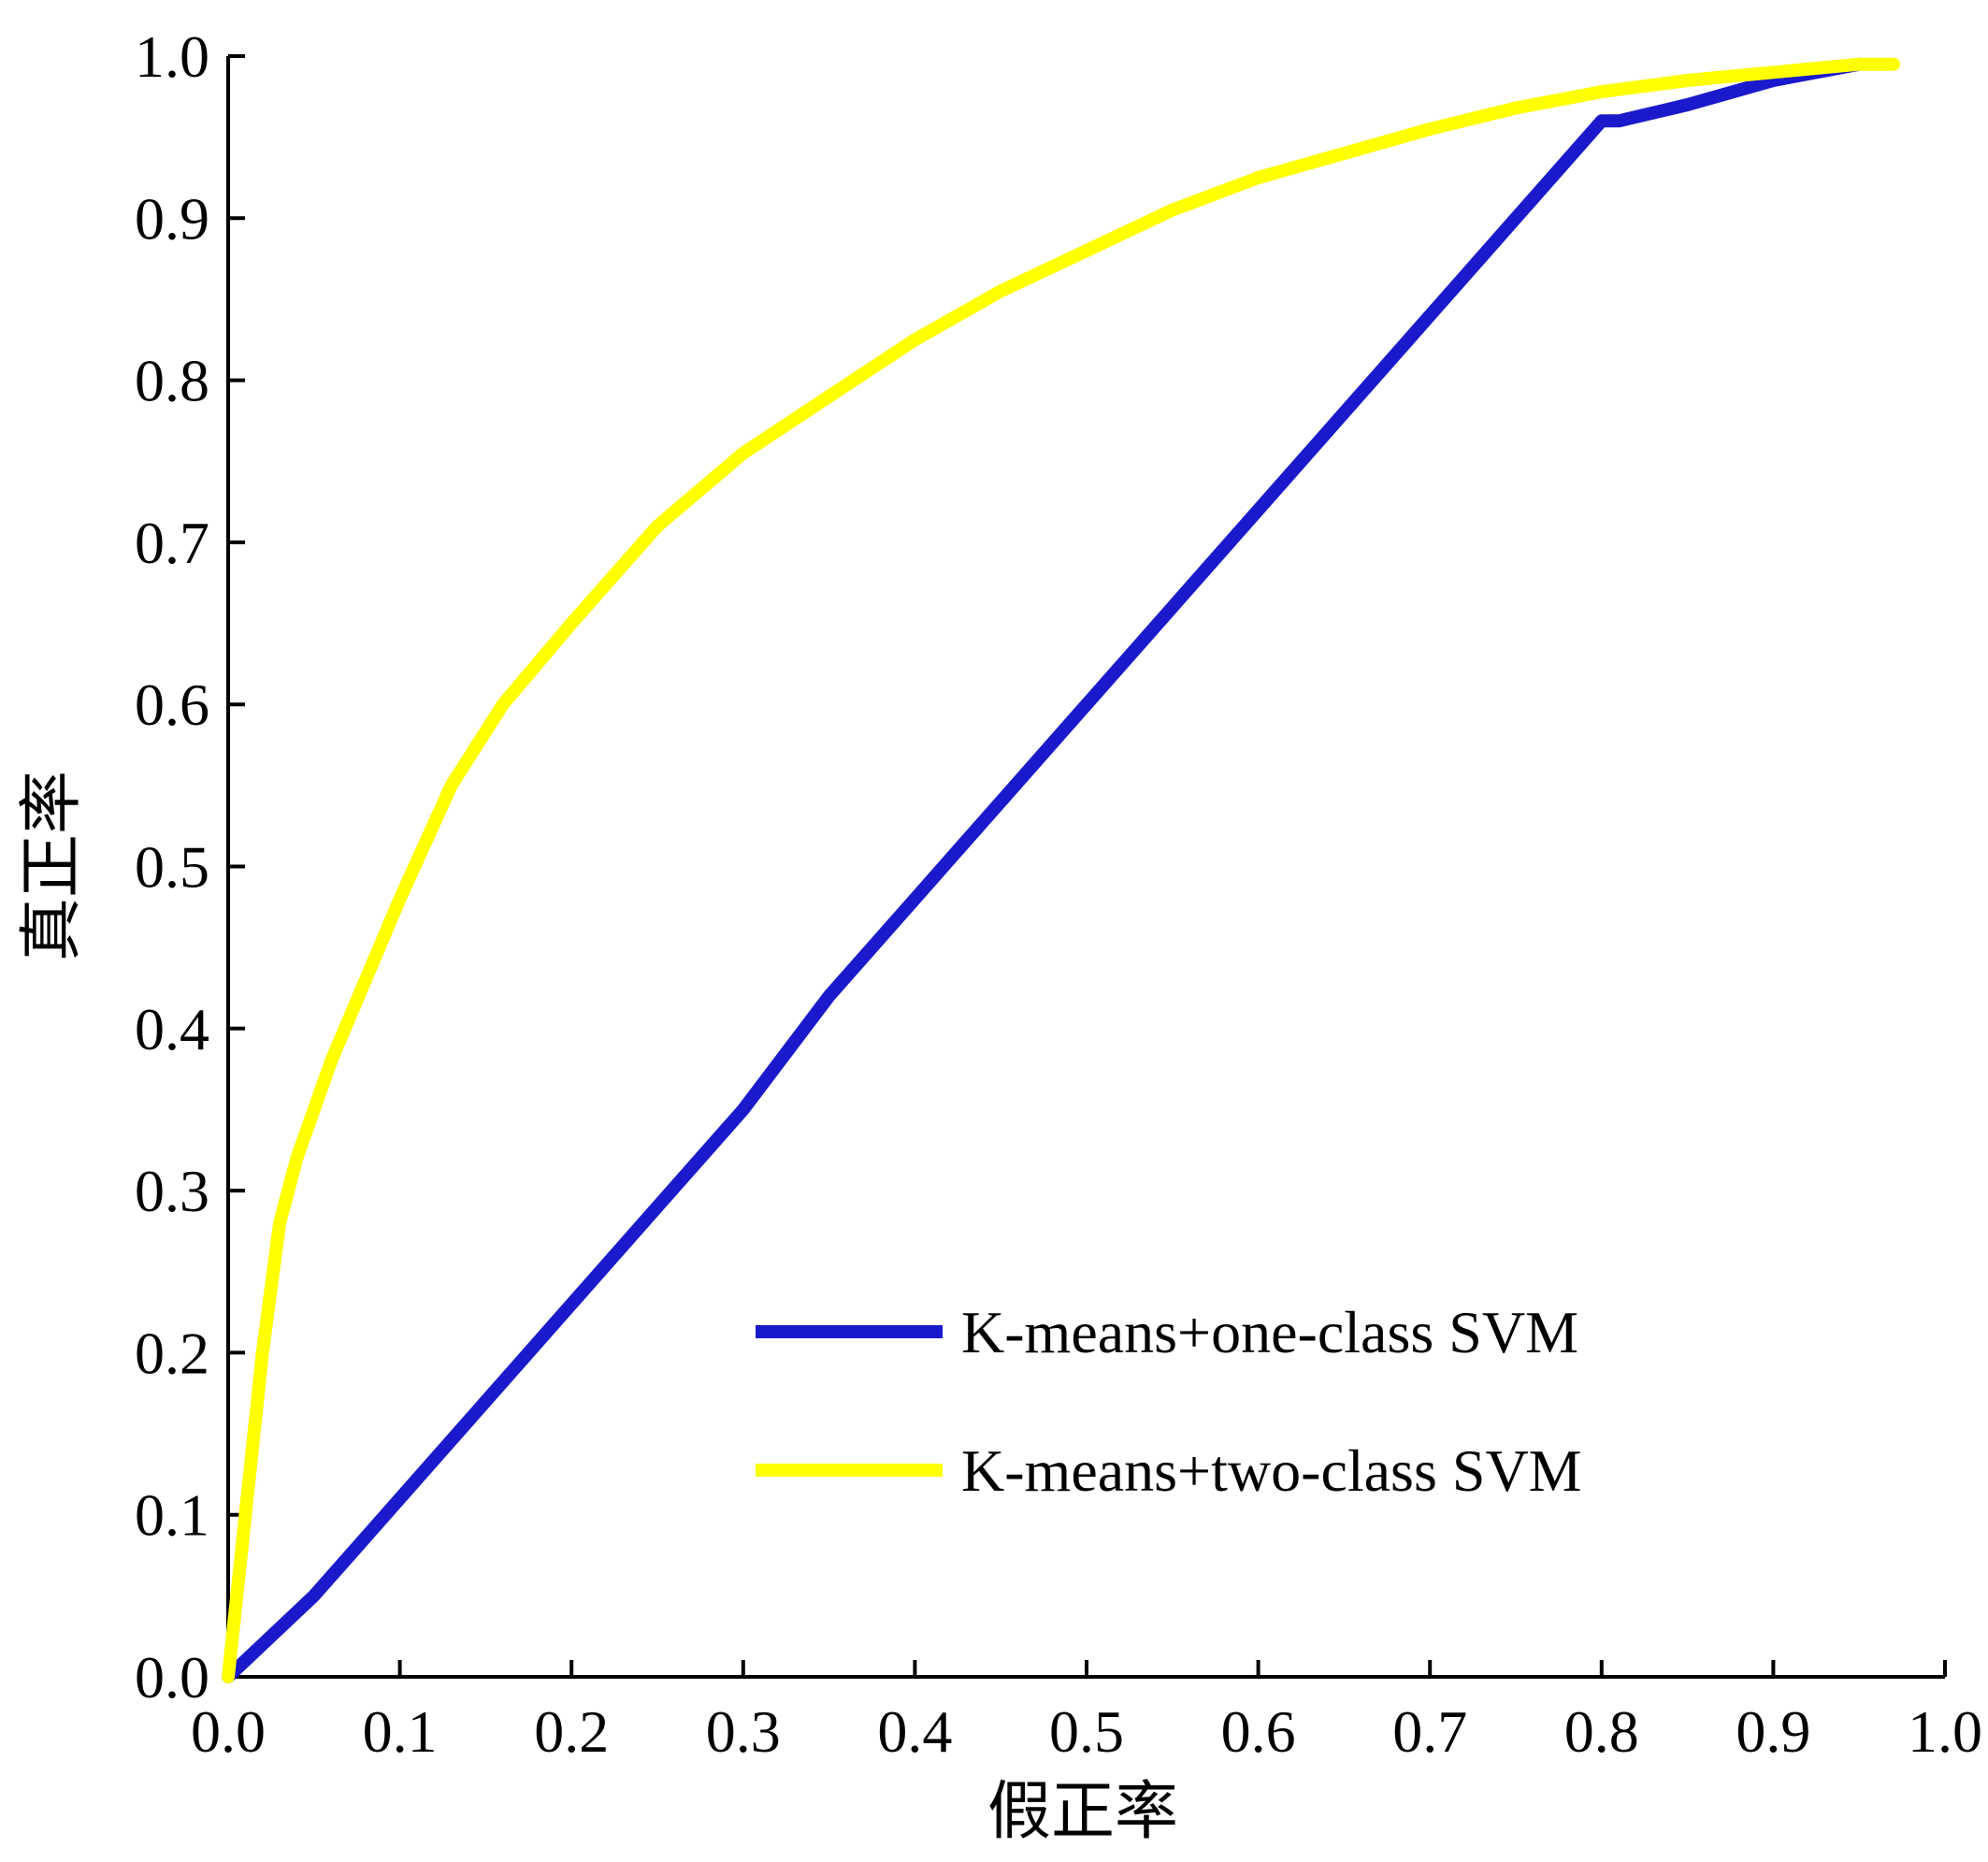  What do you see at coordinates (172, 381) in the screenshot?
I see `y-tick-label: 0.8` at bounding box center [172, 381].